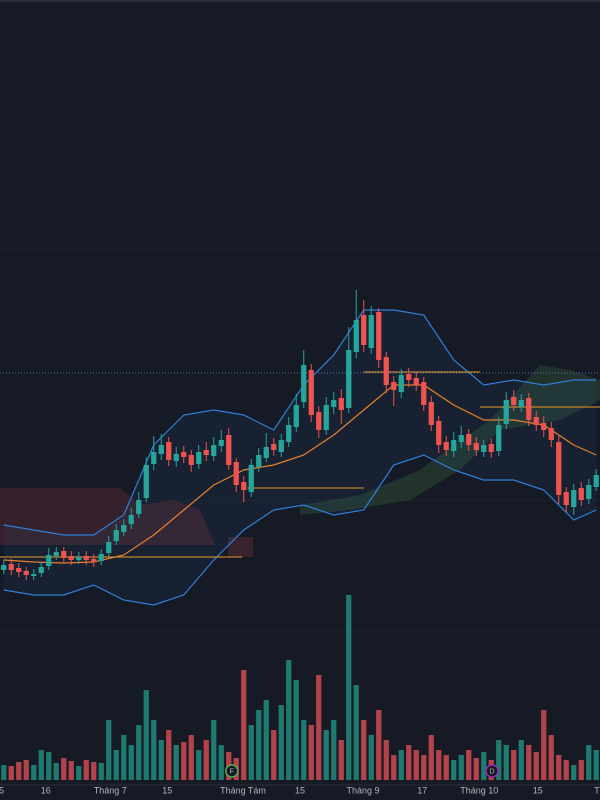 The width and height of the screenshot is (600, 800). What do you see at coordinates (491, 771) in the screenshot?
I see `event-label: D` at bounding box center [491, 771].